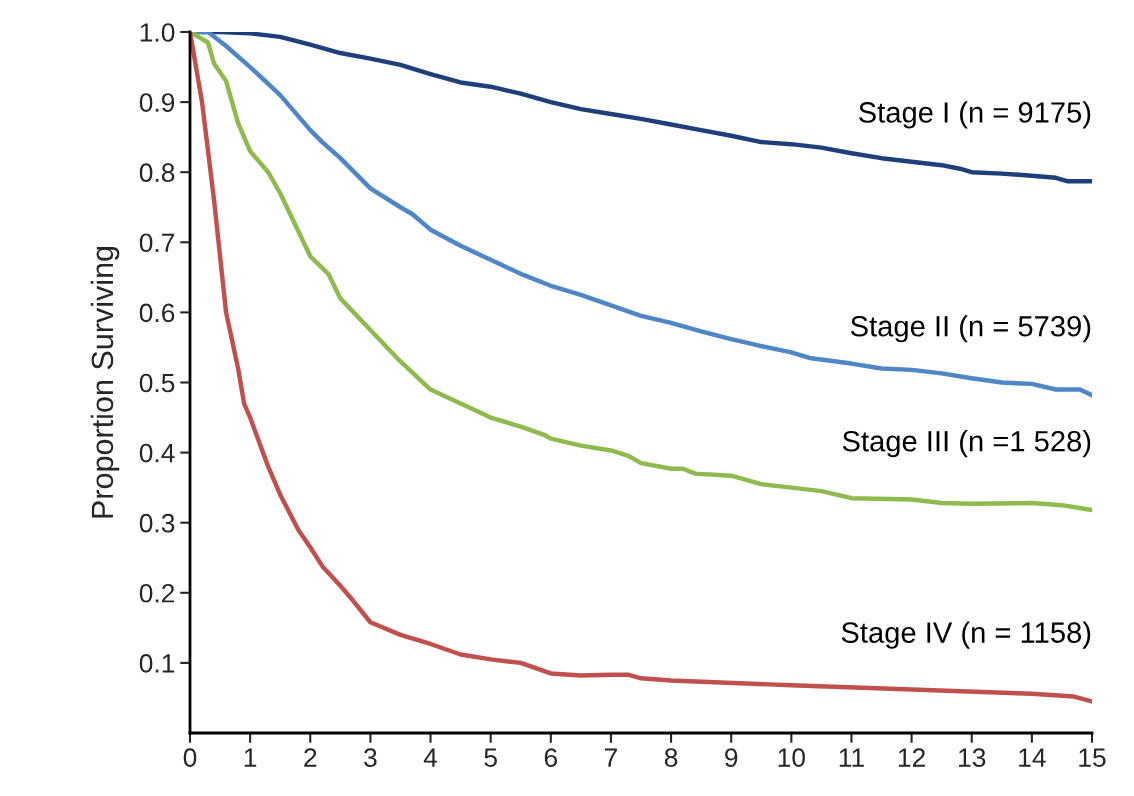  I want to click on x-tick-label: 12, so click(911, 757).